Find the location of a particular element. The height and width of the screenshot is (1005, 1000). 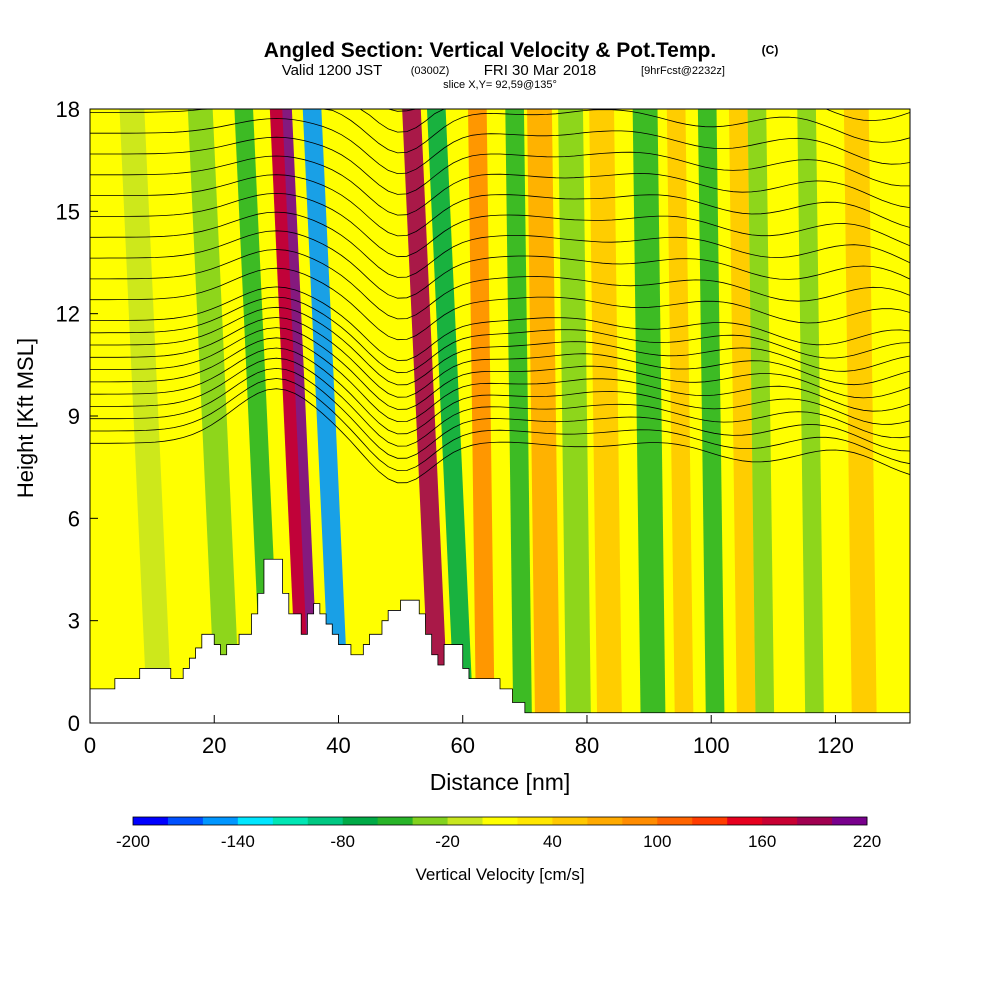

y-tick-label: 12 is located at coordinates (68, 314).